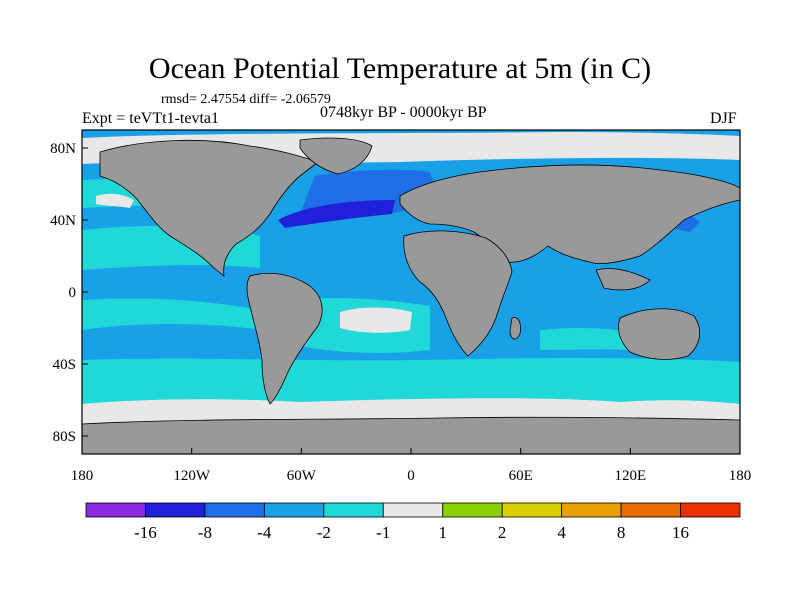 Image resolution: width=800 pixels, height=600 pixels. What do you see at coordinates (403, 112) in the screenshot?
I see `period-label: 0748kyr BP - 0000kyr BP` at bounding box center [403, 112].